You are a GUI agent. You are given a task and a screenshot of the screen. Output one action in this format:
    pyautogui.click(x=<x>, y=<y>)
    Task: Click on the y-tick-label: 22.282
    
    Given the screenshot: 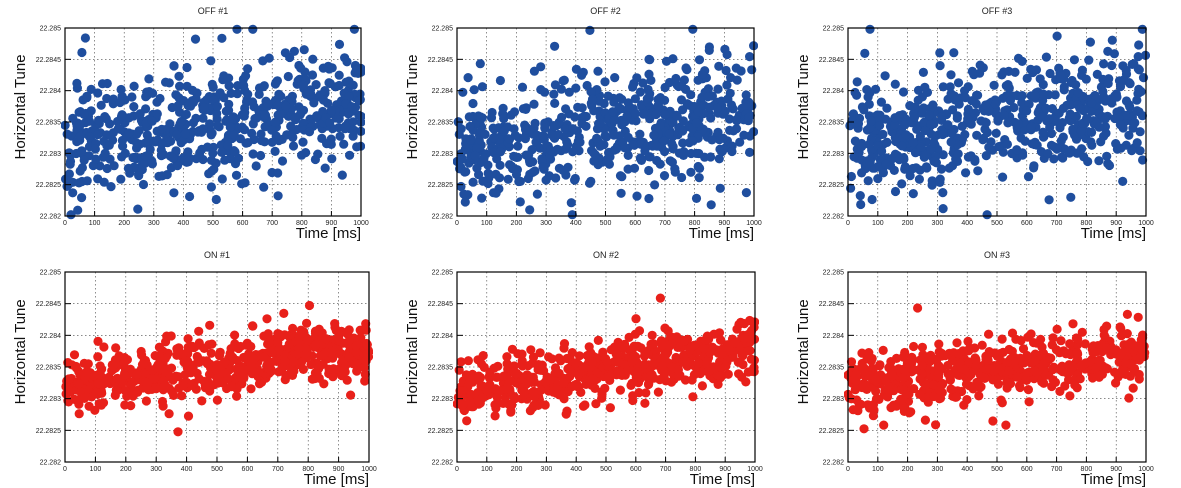 What is the action you would take?
    pyautogui.click(x=834, y=463)
    